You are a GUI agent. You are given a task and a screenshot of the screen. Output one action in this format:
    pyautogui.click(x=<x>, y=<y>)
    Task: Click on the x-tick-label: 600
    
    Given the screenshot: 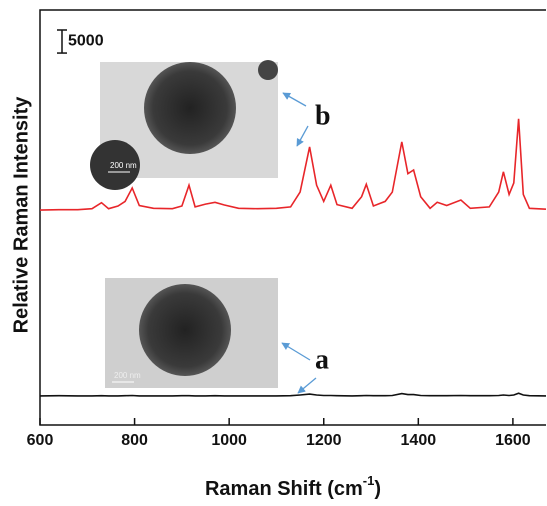 What is the action you would take?
    pyautogui.click(x=40, y=440)
    